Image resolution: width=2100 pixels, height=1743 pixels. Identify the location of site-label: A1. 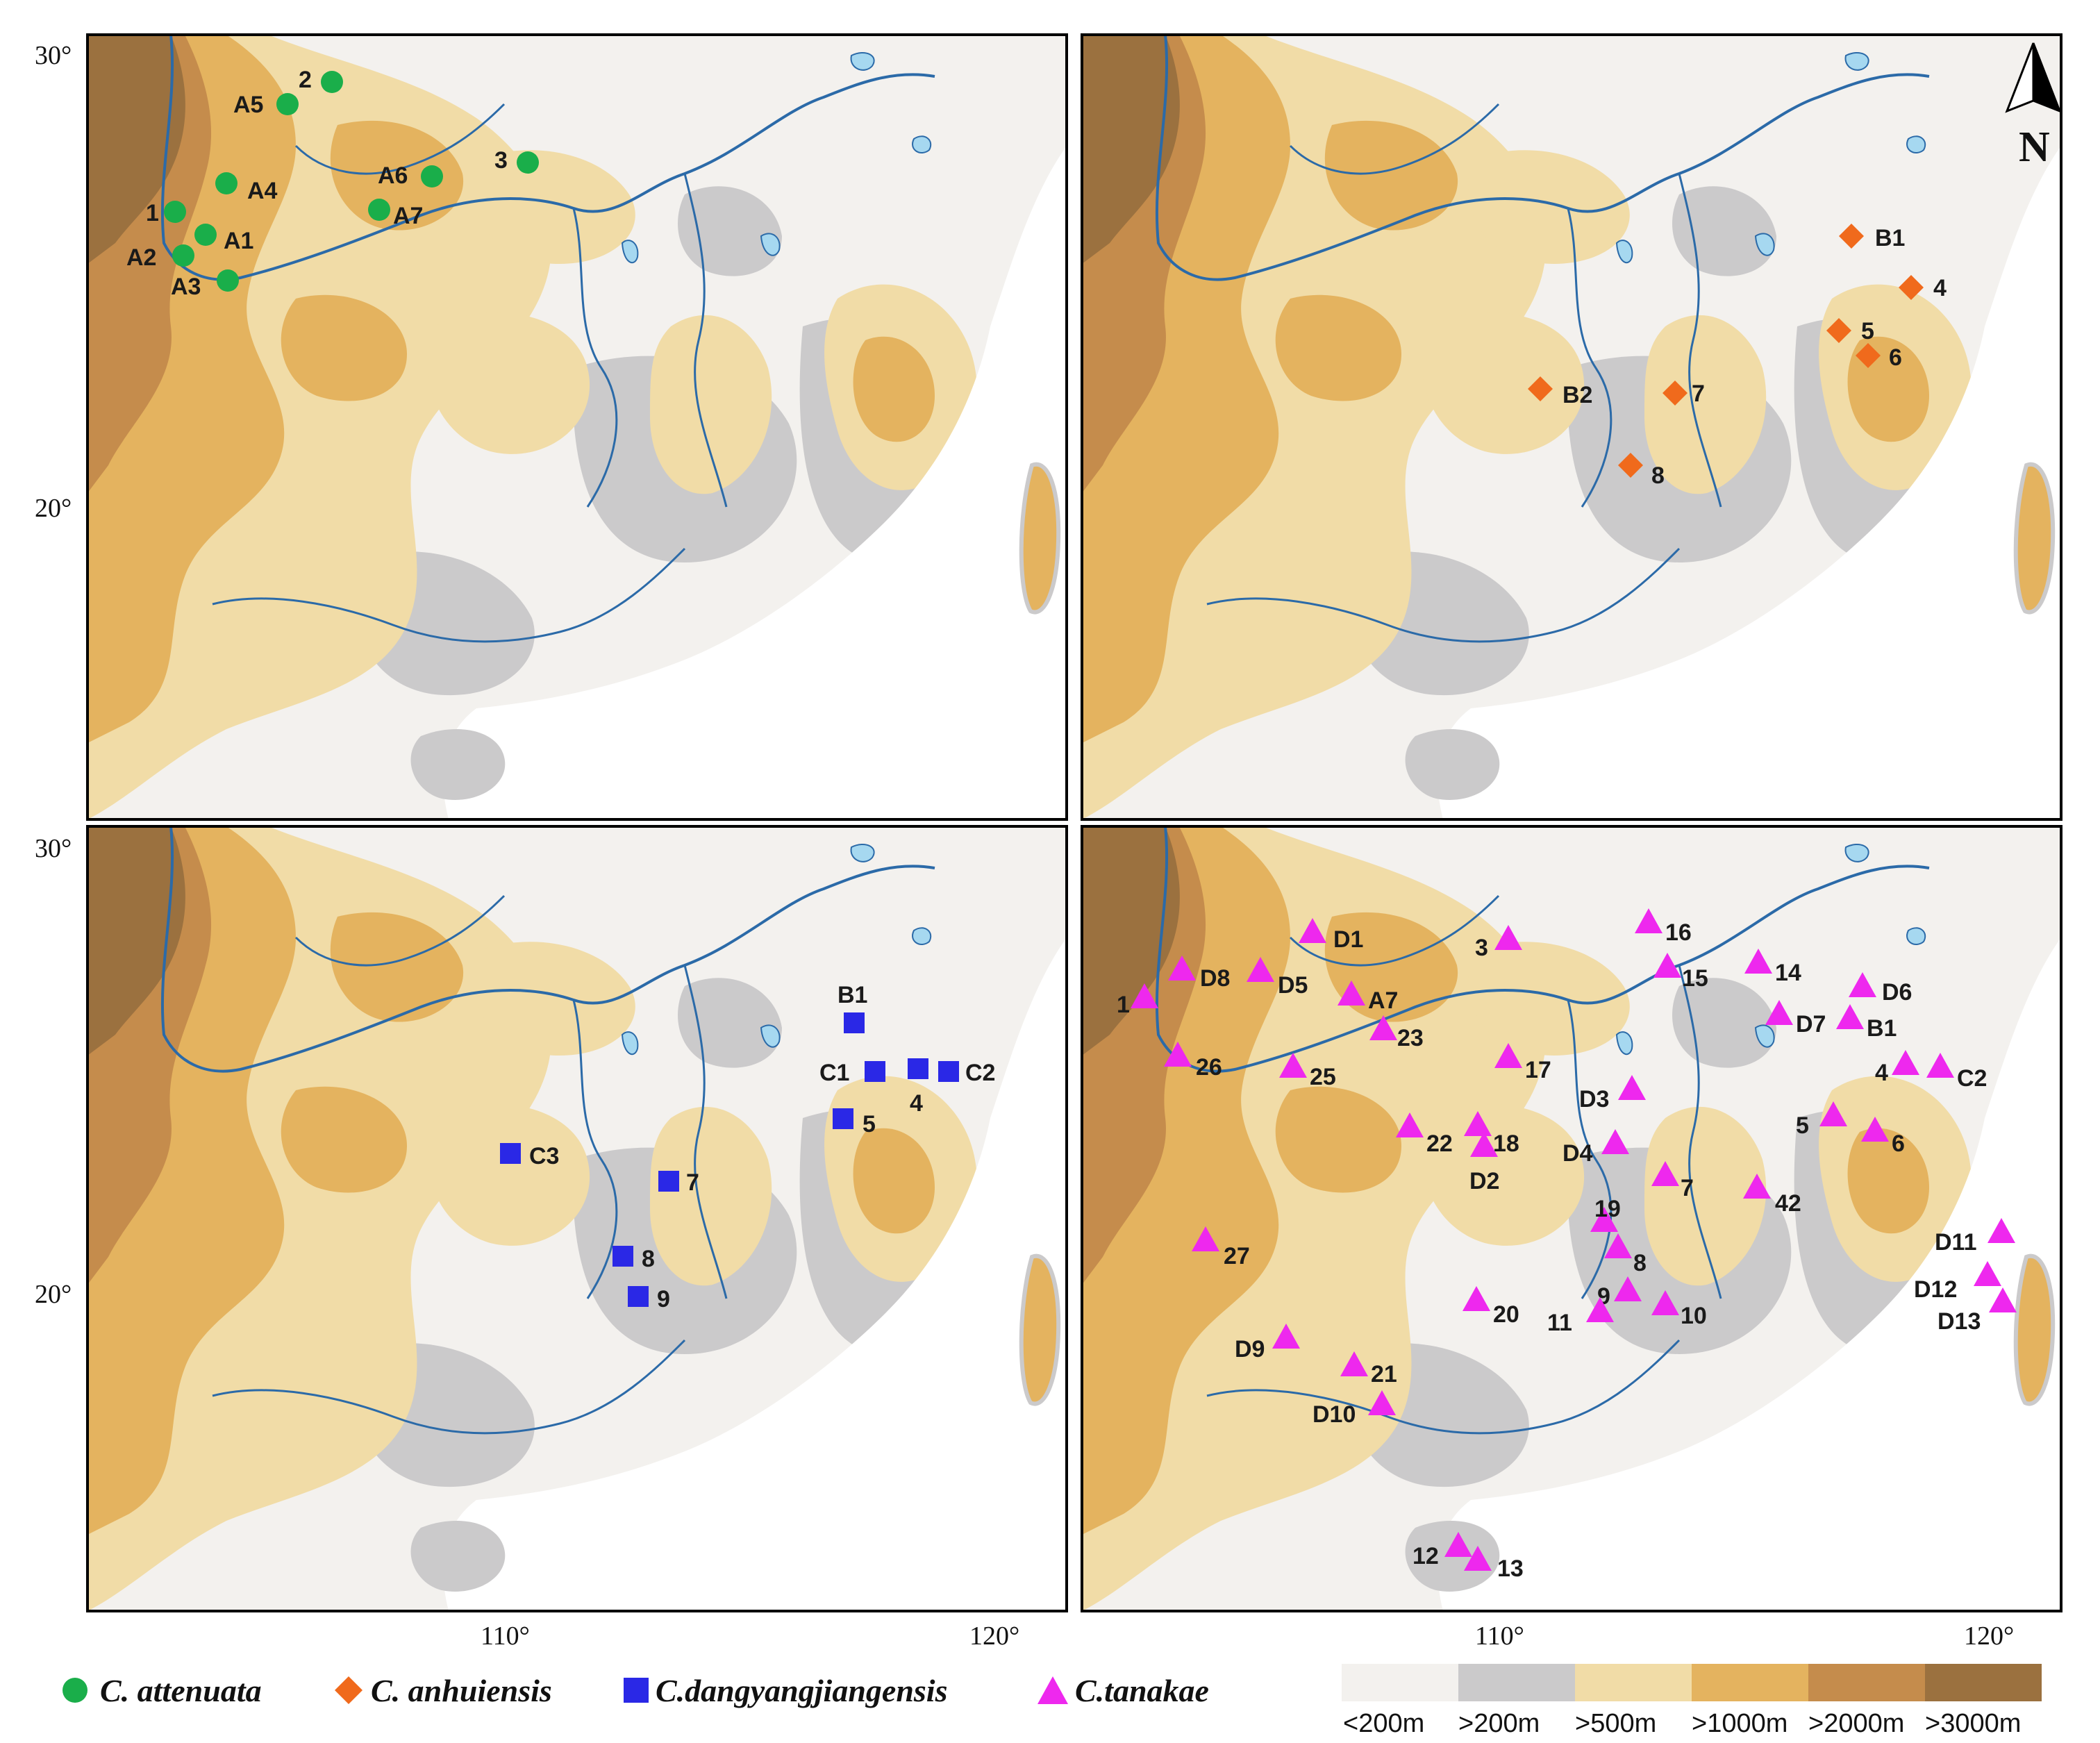
(238, 241).